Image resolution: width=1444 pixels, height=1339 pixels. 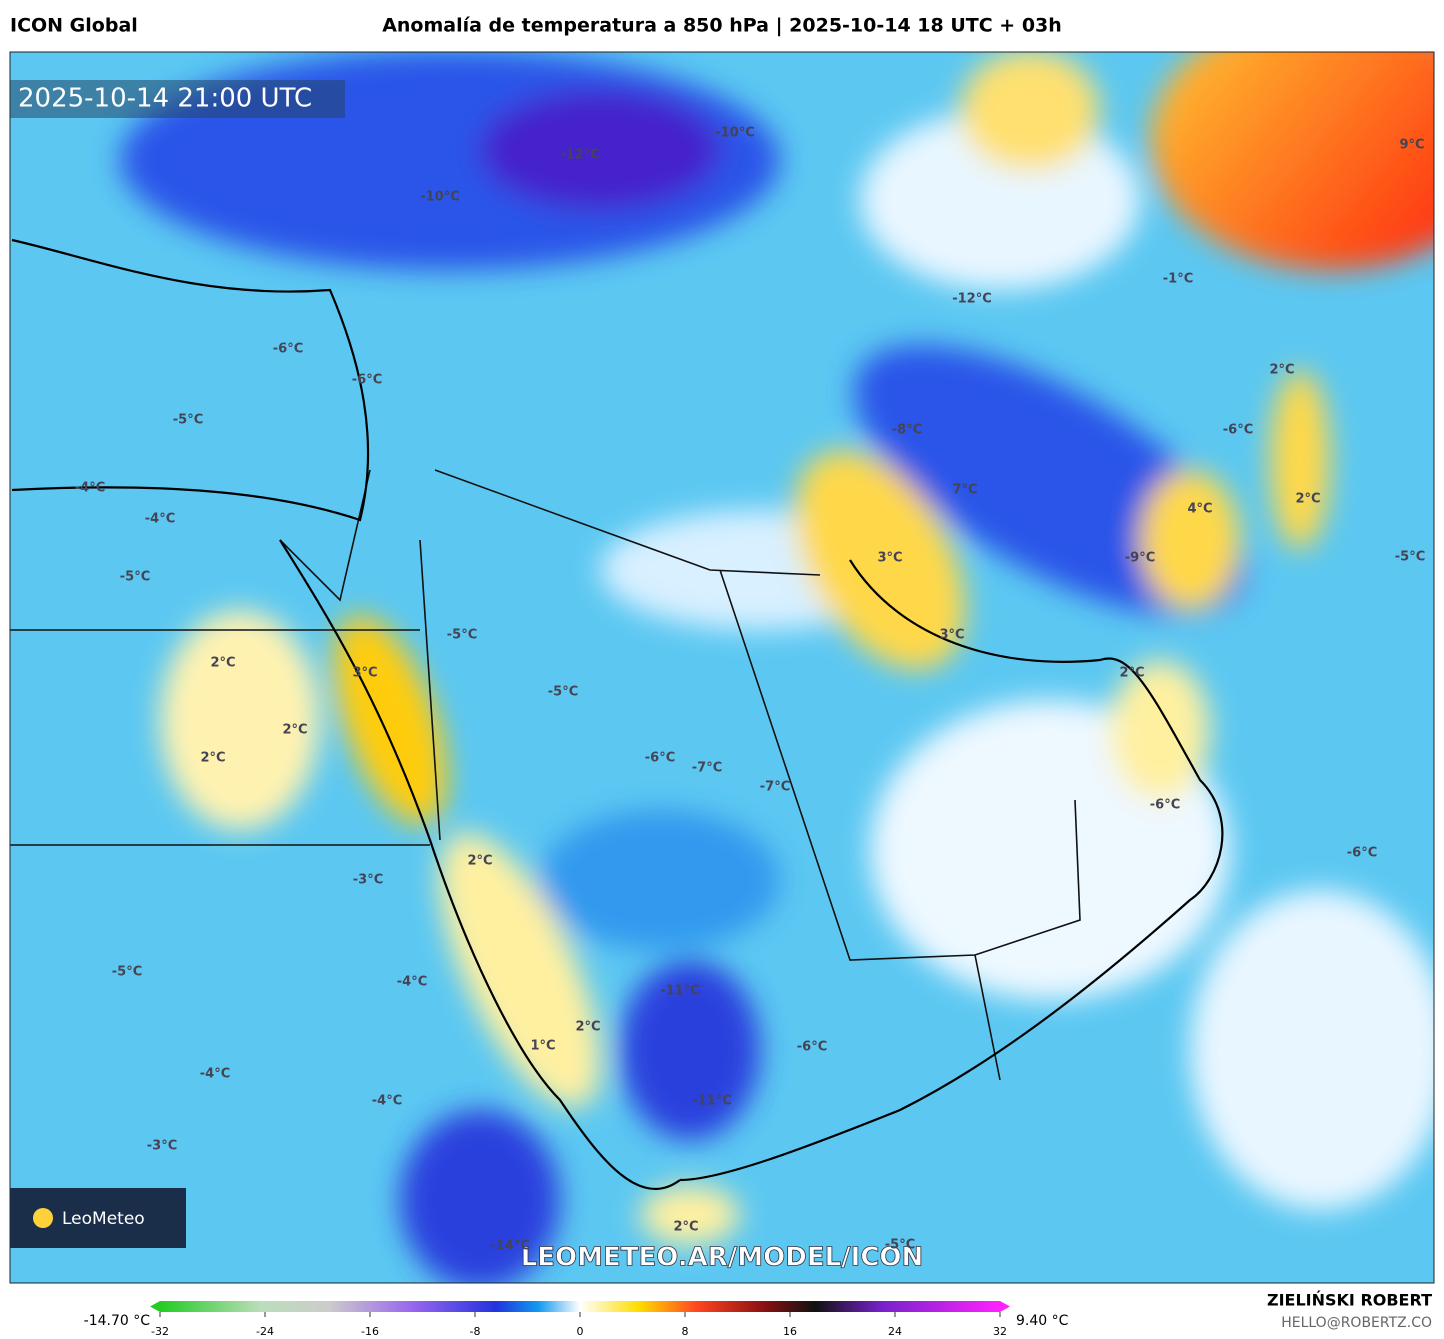 I want to click on timestamp-box, so click(x=177, y=99).